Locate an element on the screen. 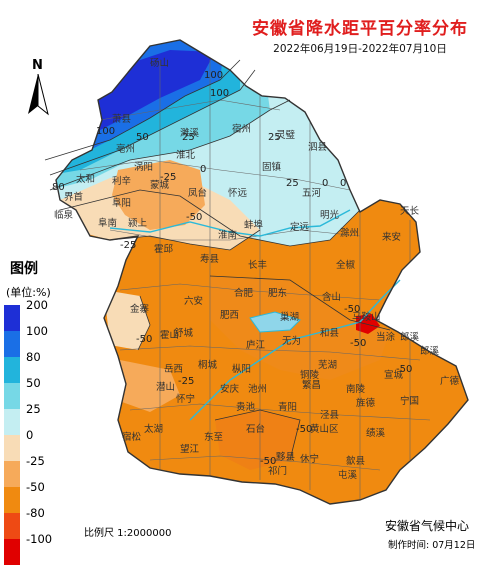 The height and width of the screenshot is (565, 500). city-label: 当涂 is located at coordinates (386, 337).